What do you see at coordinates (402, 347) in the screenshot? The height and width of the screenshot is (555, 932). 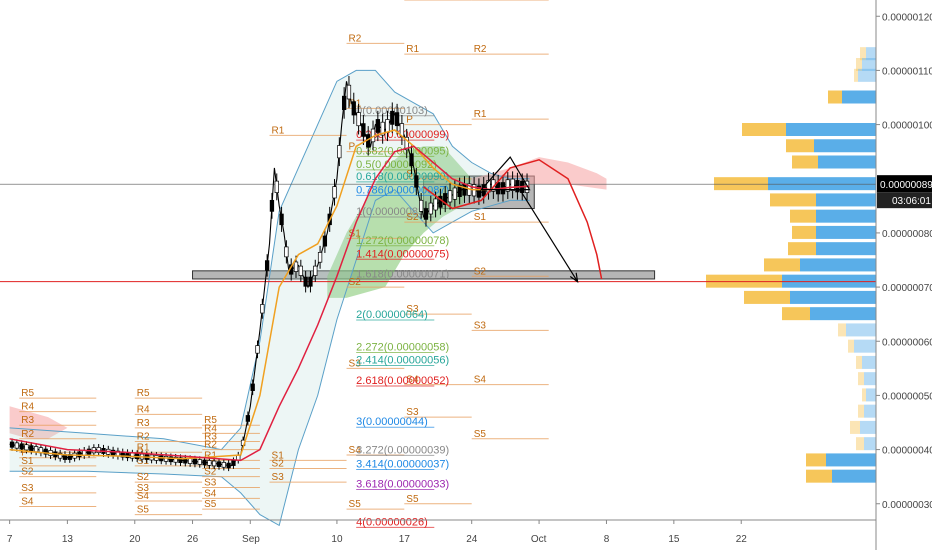 I see `fib-label: 2.272(0.00000058)` at bounding box center [402, 347].